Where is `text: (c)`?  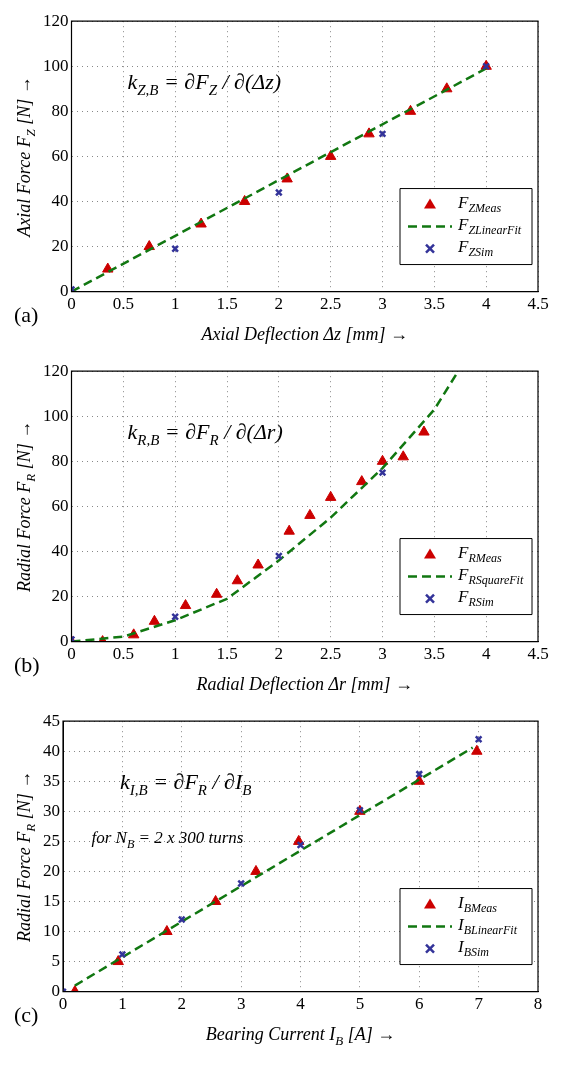 text: (c) is located at coordinates (26, 1014).